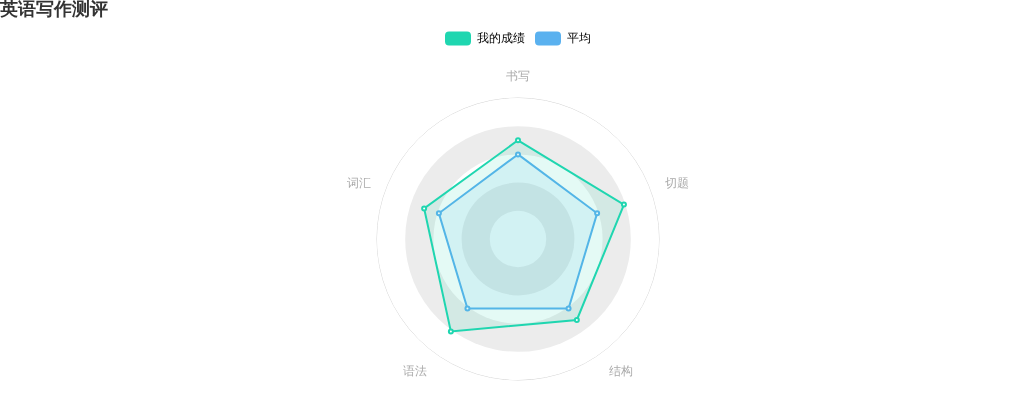 The height and width of the screenshot is (414, 1036). Describe the element at coordinates (621, 370) in the screenshot. I see `spoke-label: 结构` at that location.